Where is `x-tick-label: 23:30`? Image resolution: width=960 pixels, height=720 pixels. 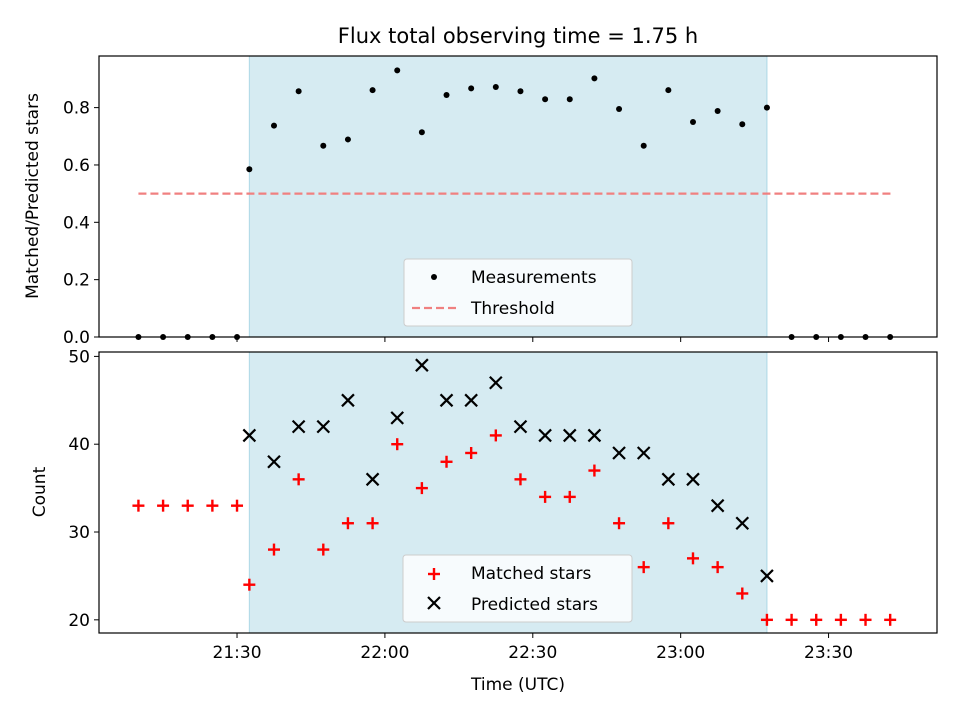
x-tick-label: 23:30 is located at coordinates (828, 653).